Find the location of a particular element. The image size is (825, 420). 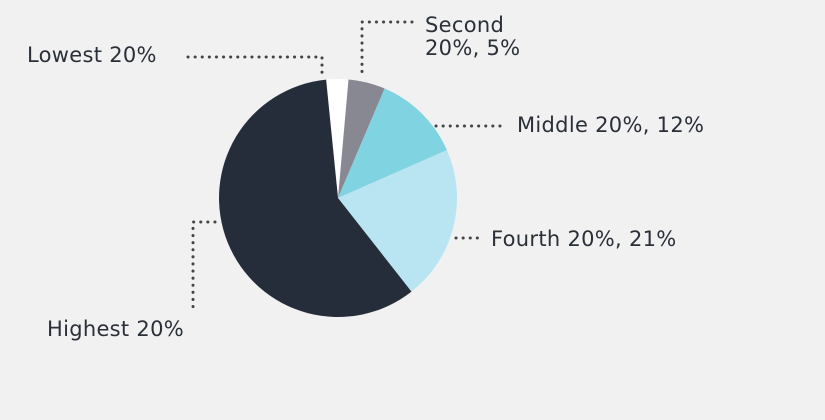

label-middle-line-1: Middle 20%, 12% is located at coordinates (611, 125).